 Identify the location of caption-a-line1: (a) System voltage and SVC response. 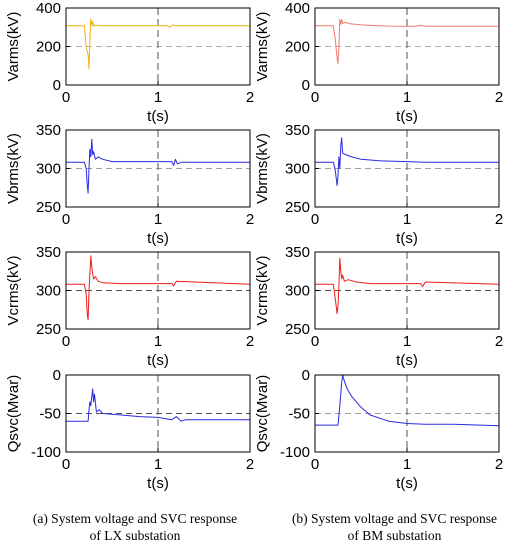
(135, 518).